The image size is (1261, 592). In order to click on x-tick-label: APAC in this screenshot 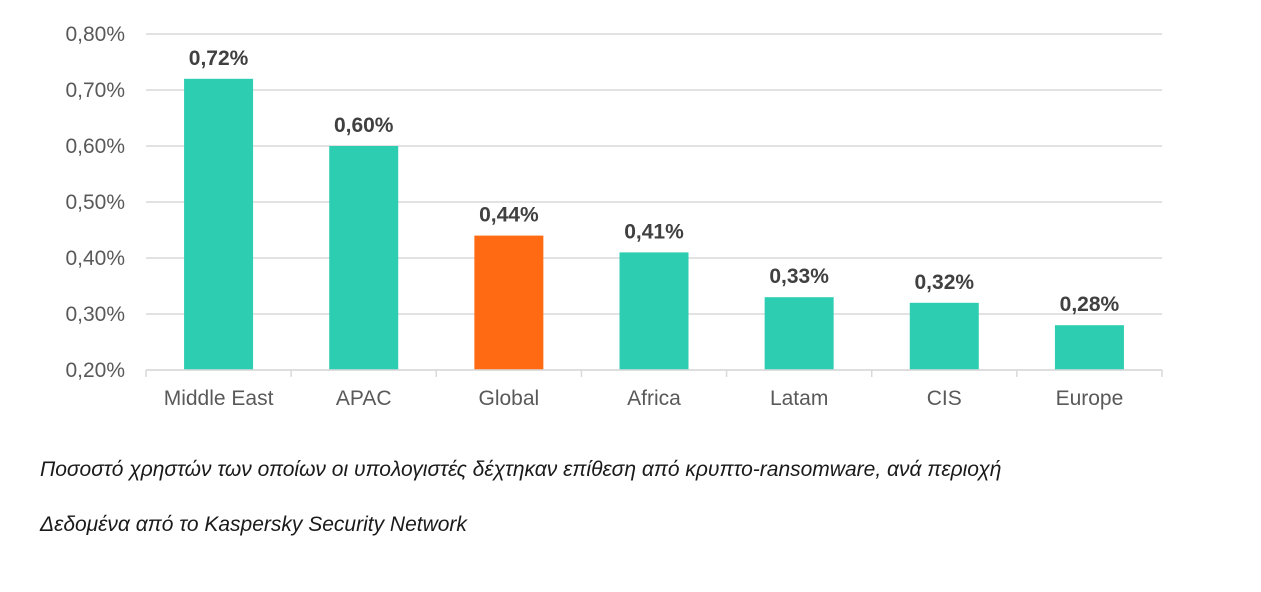, I will do `click(364, 398)`.